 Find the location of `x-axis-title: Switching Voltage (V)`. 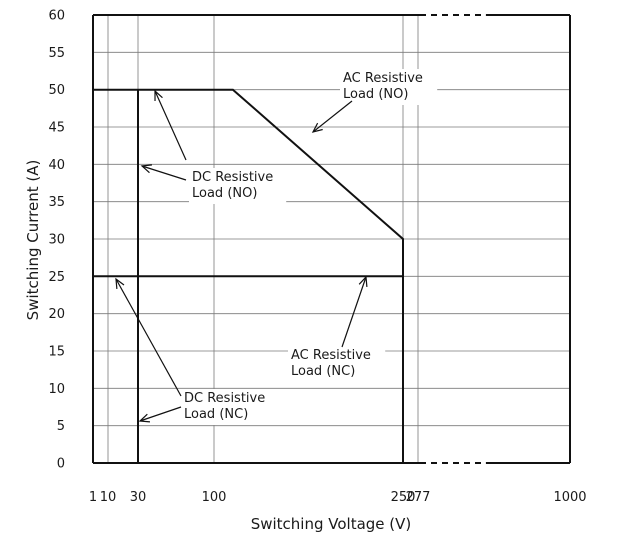

x-axis-title: Switching Voltage (V) is located at coordinates (331, 524).